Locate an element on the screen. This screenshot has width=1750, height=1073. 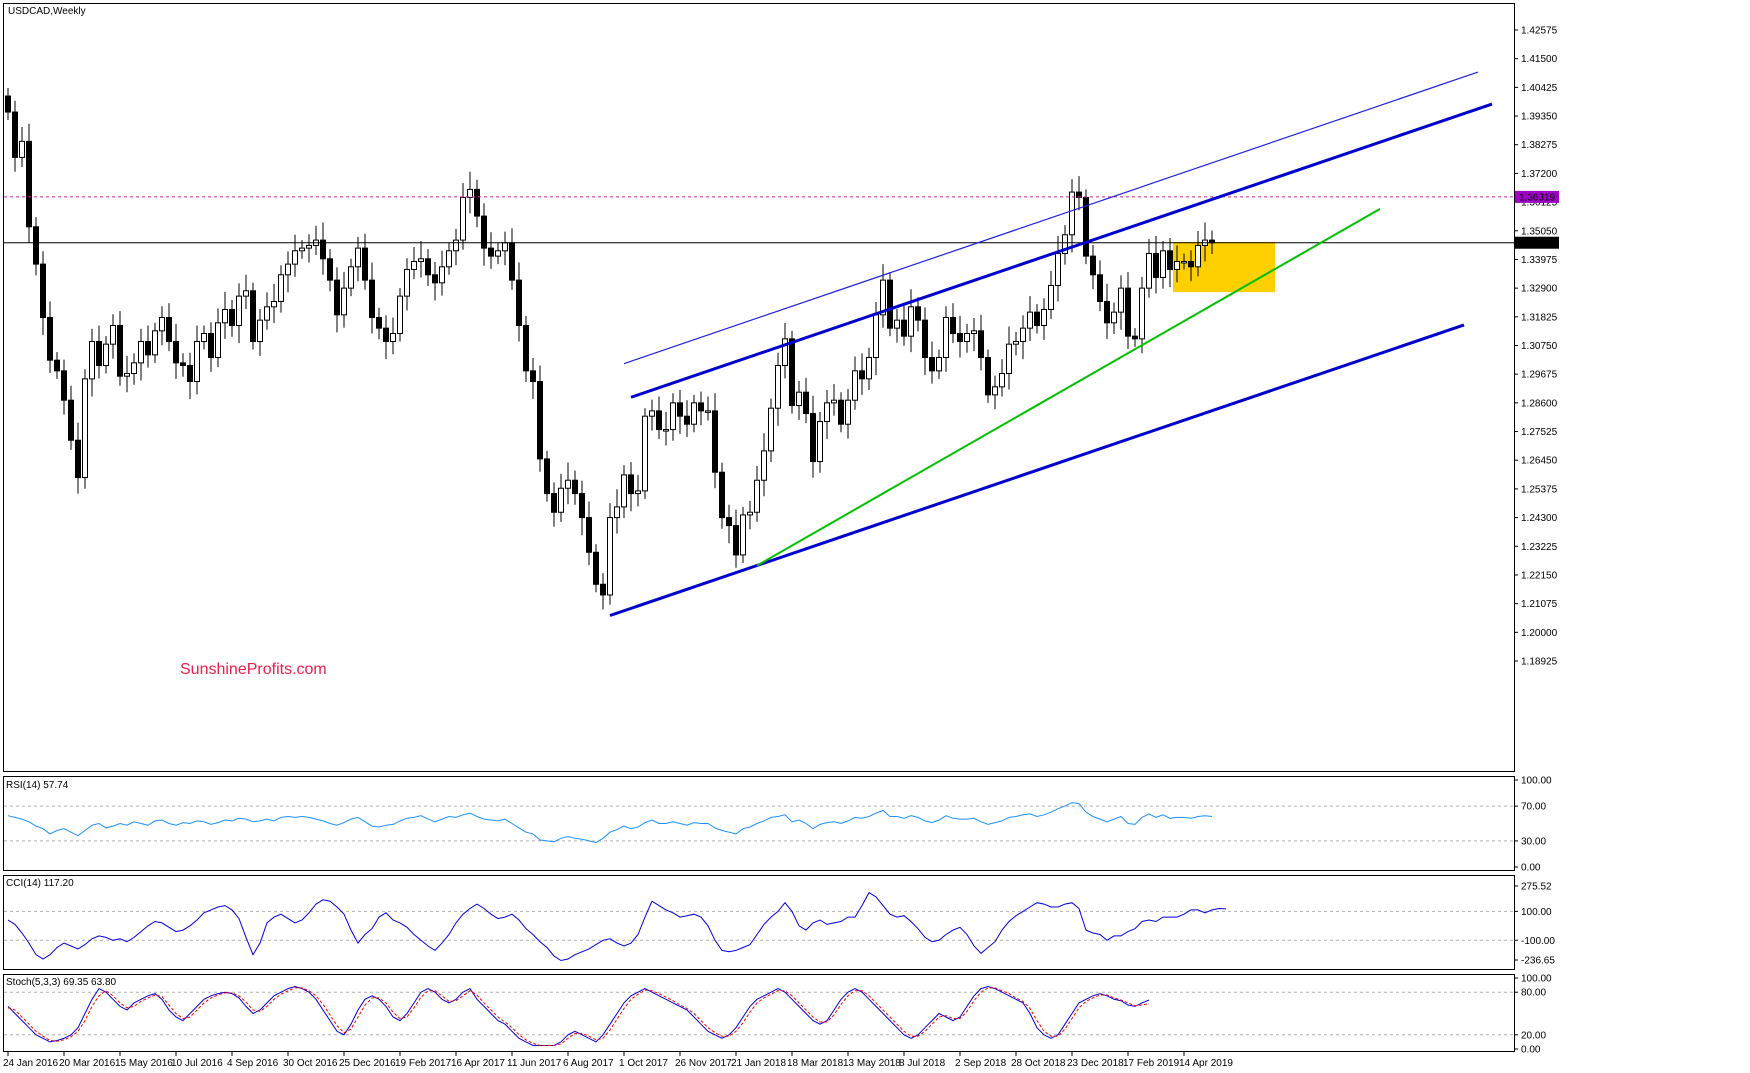
price-tick-label: 1.23225 is located at coordinates (1539, 547).